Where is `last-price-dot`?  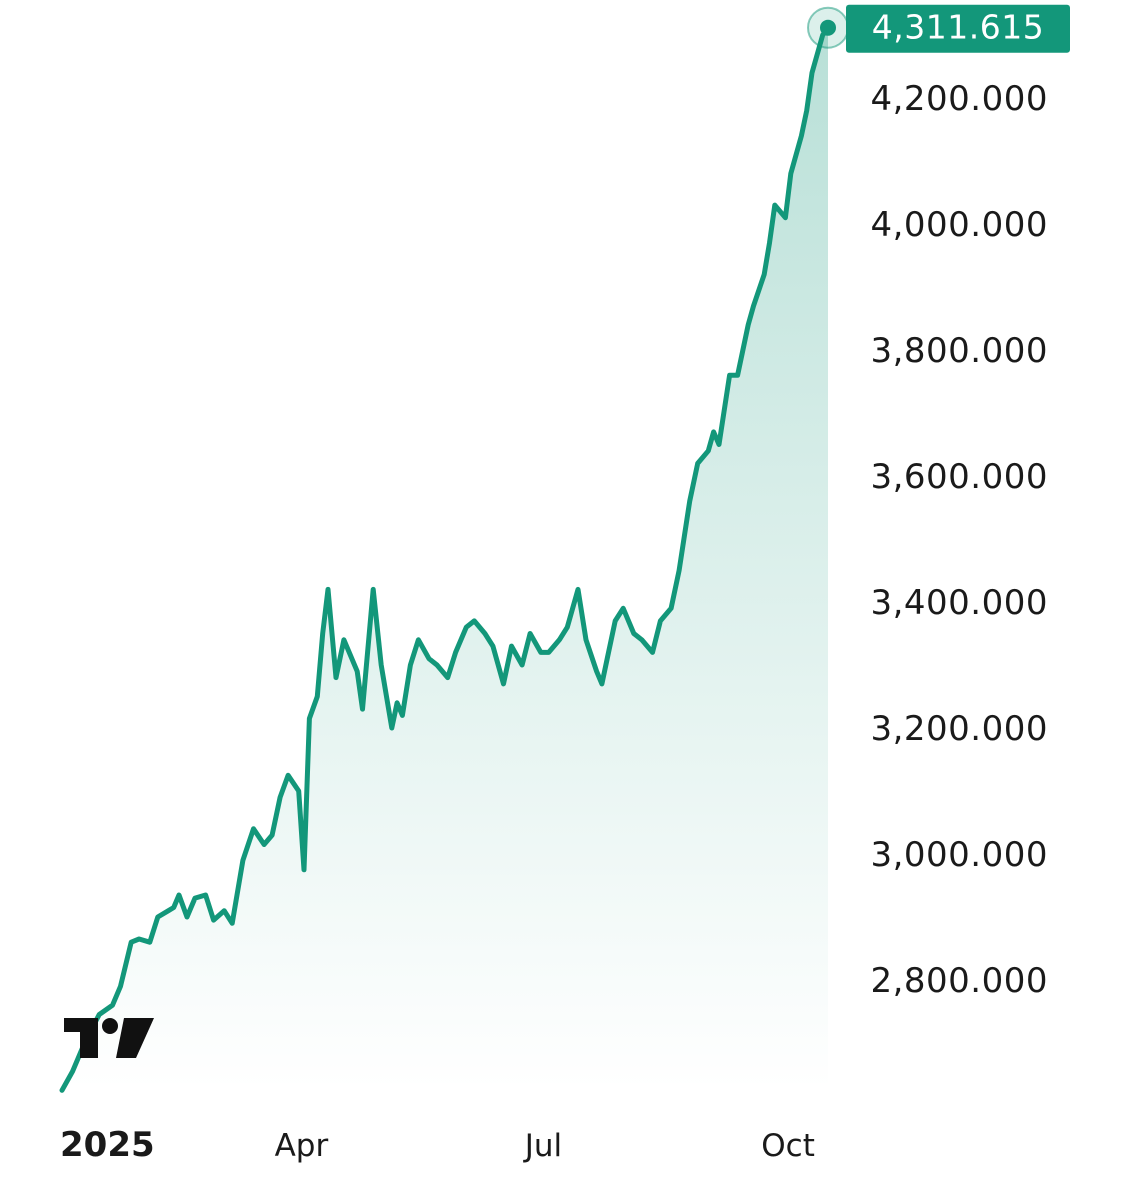 last-price-dot is located at coordinates (828, 27).